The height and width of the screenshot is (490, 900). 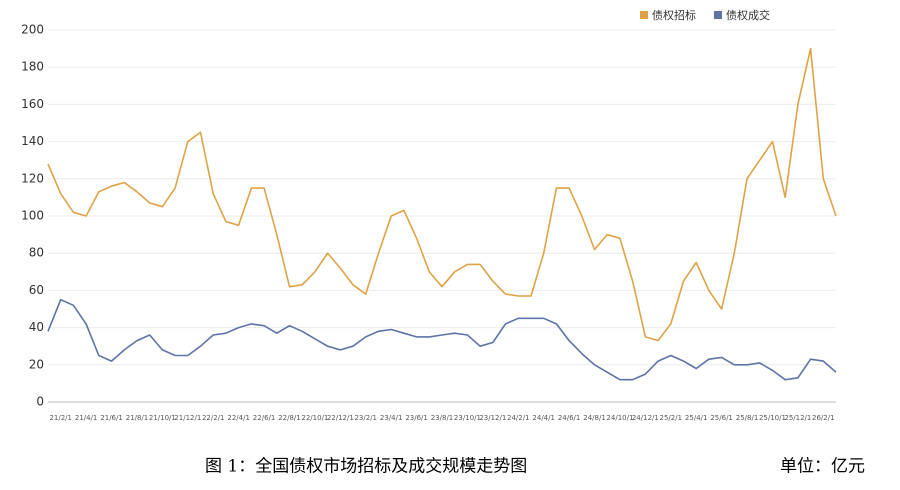 I want to click on x-tick-label: 23/4/1, so click(x=391, y=418).